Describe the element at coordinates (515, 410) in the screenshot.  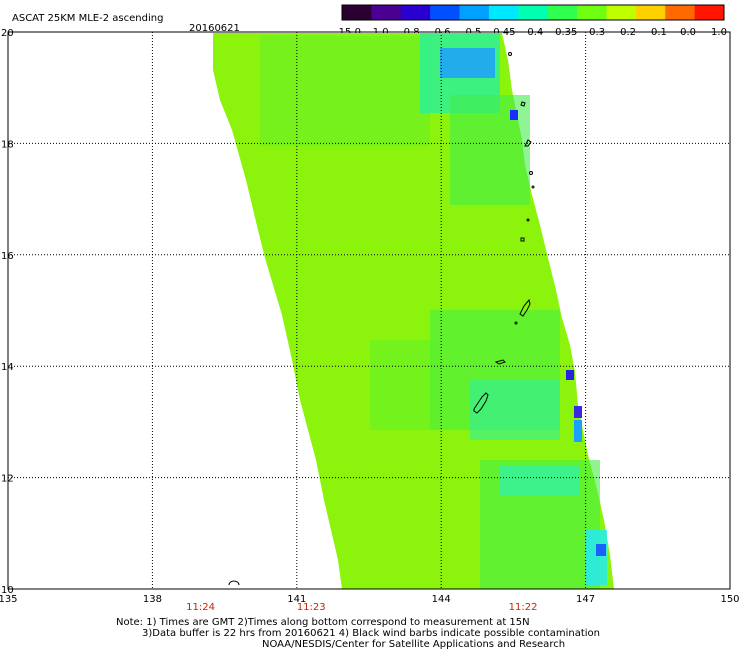
I see `swath-tone-cyan-east` at that location.